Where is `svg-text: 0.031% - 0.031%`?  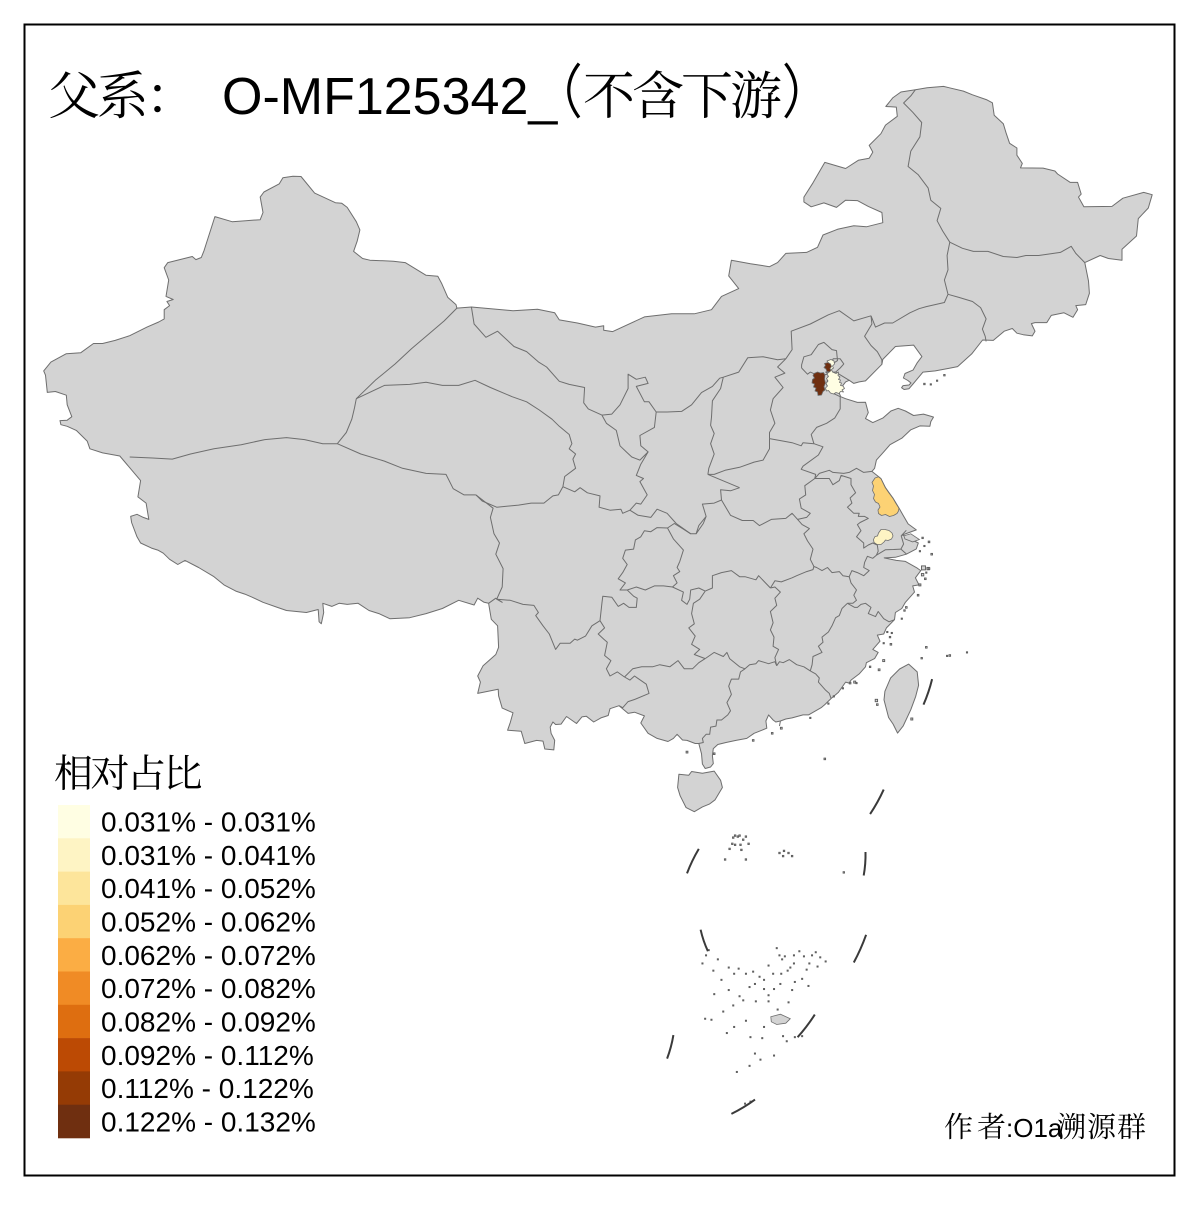 svg-text: 0.031% - 0.031% is located at coordinates (208, 822).